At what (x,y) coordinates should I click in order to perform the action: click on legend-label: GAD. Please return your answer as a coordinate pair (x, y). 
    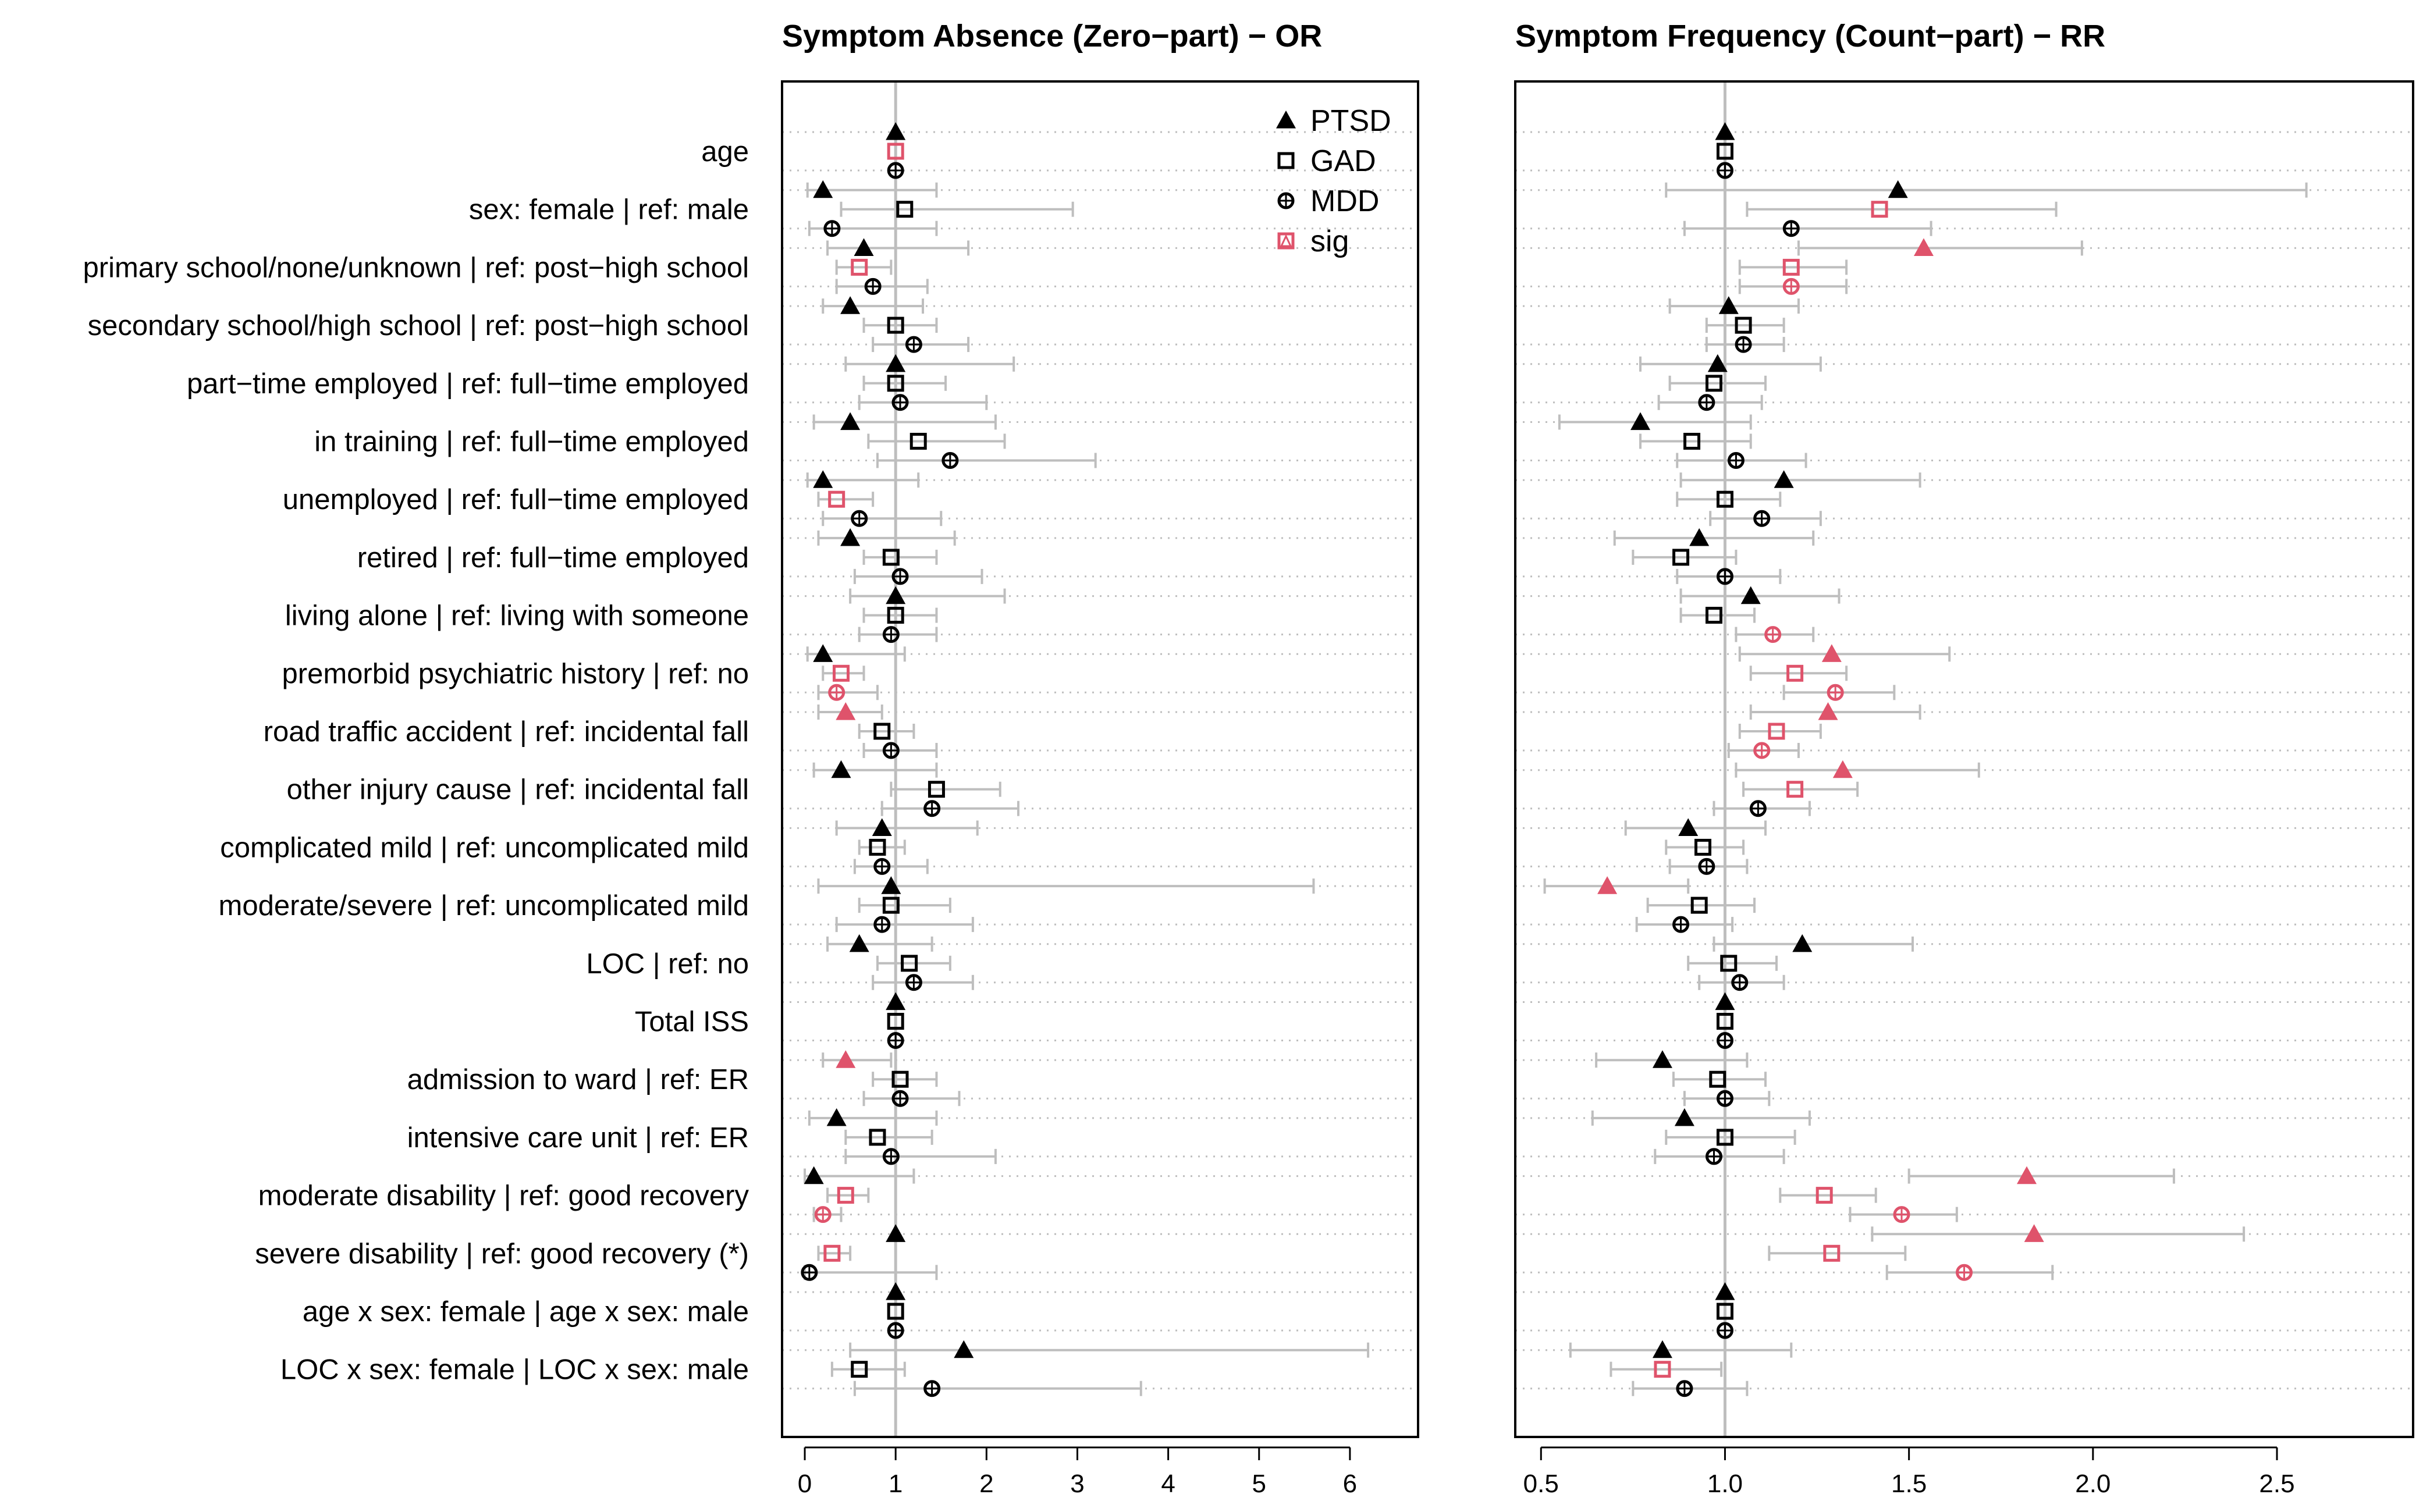
    Looking at the image, I should click on (1343, 161).